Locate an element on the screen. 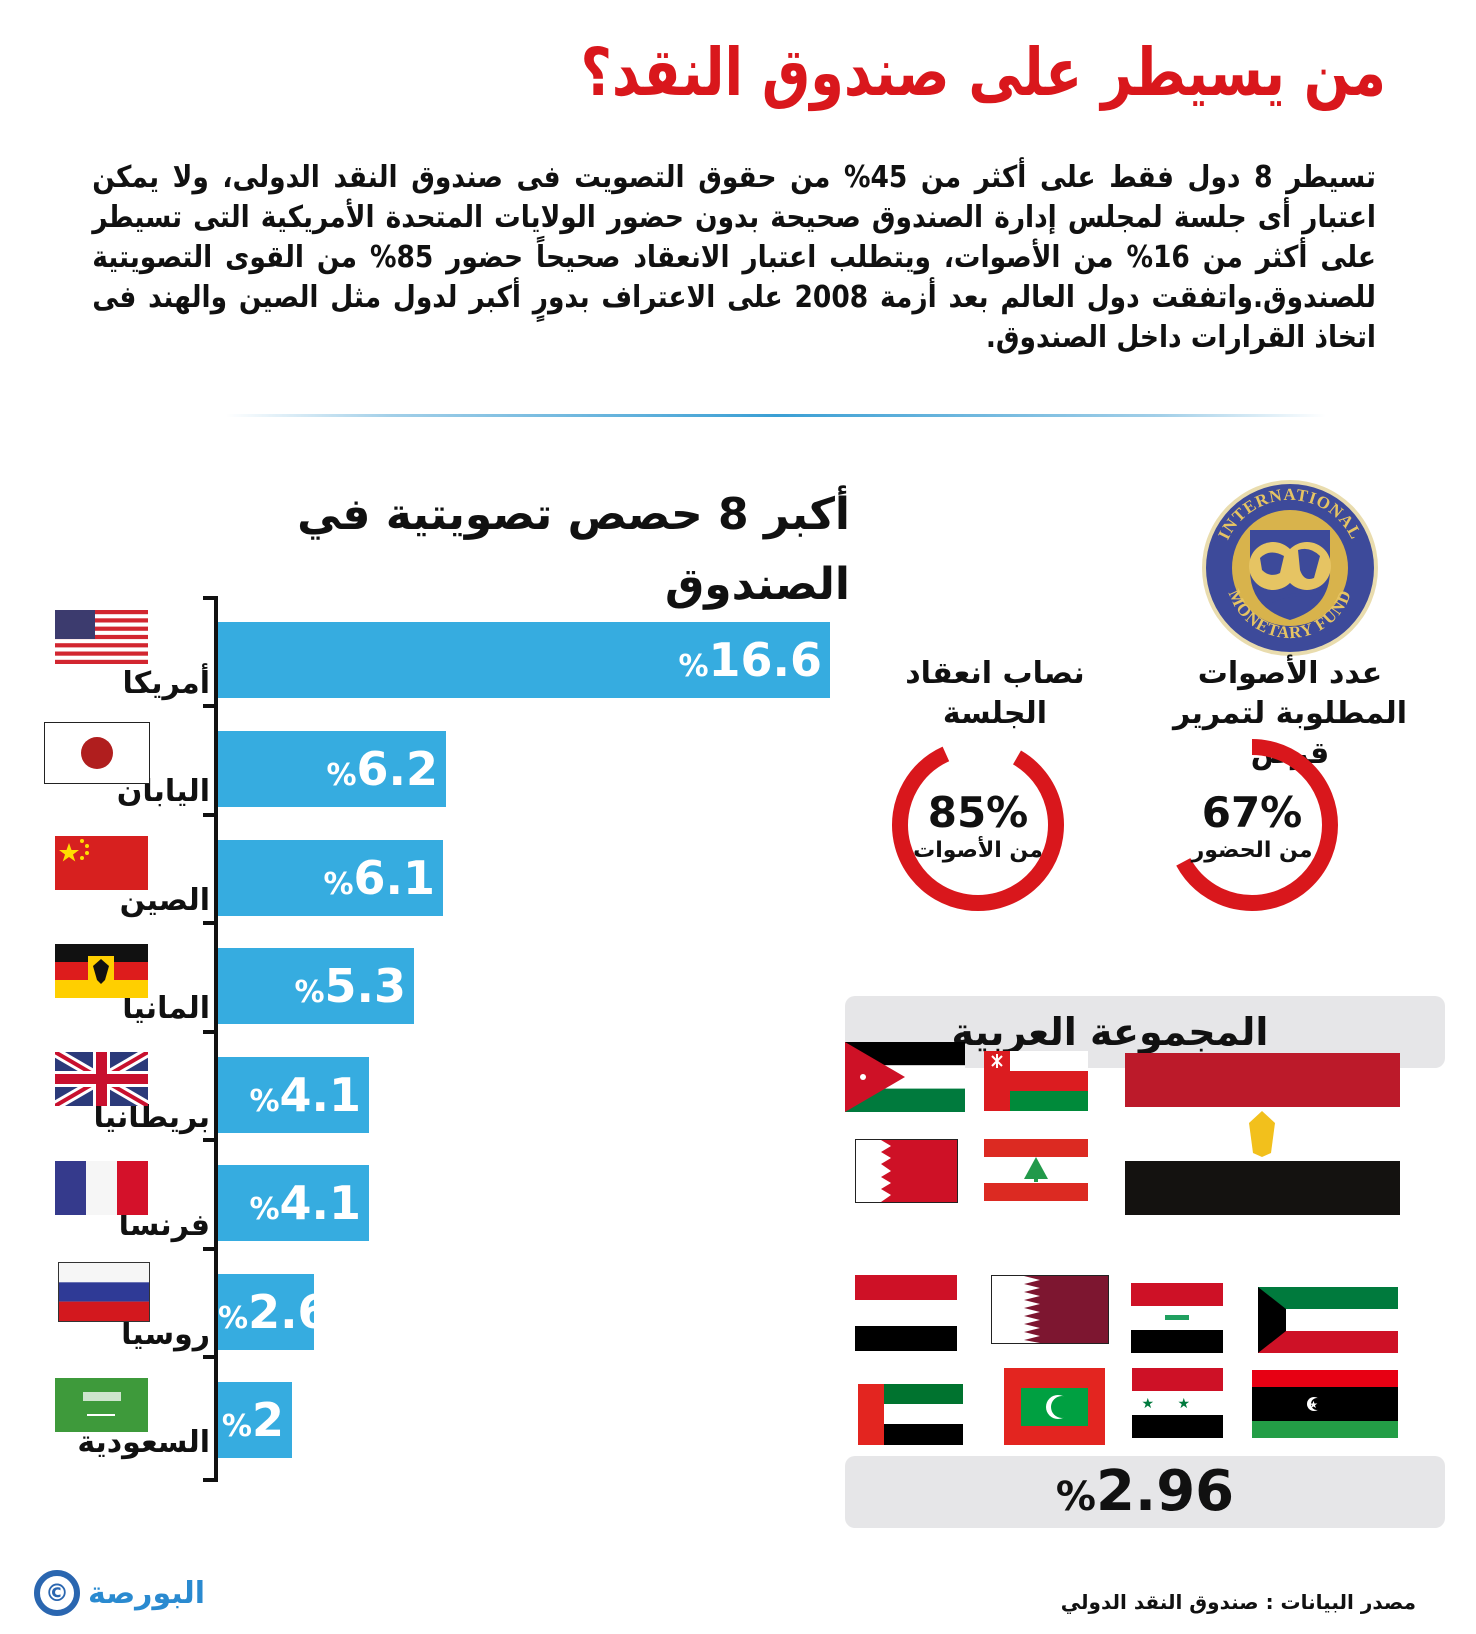 The width and height of the screenshot is (1476, 1634). france-flag is located at coordinates (101, 1188).